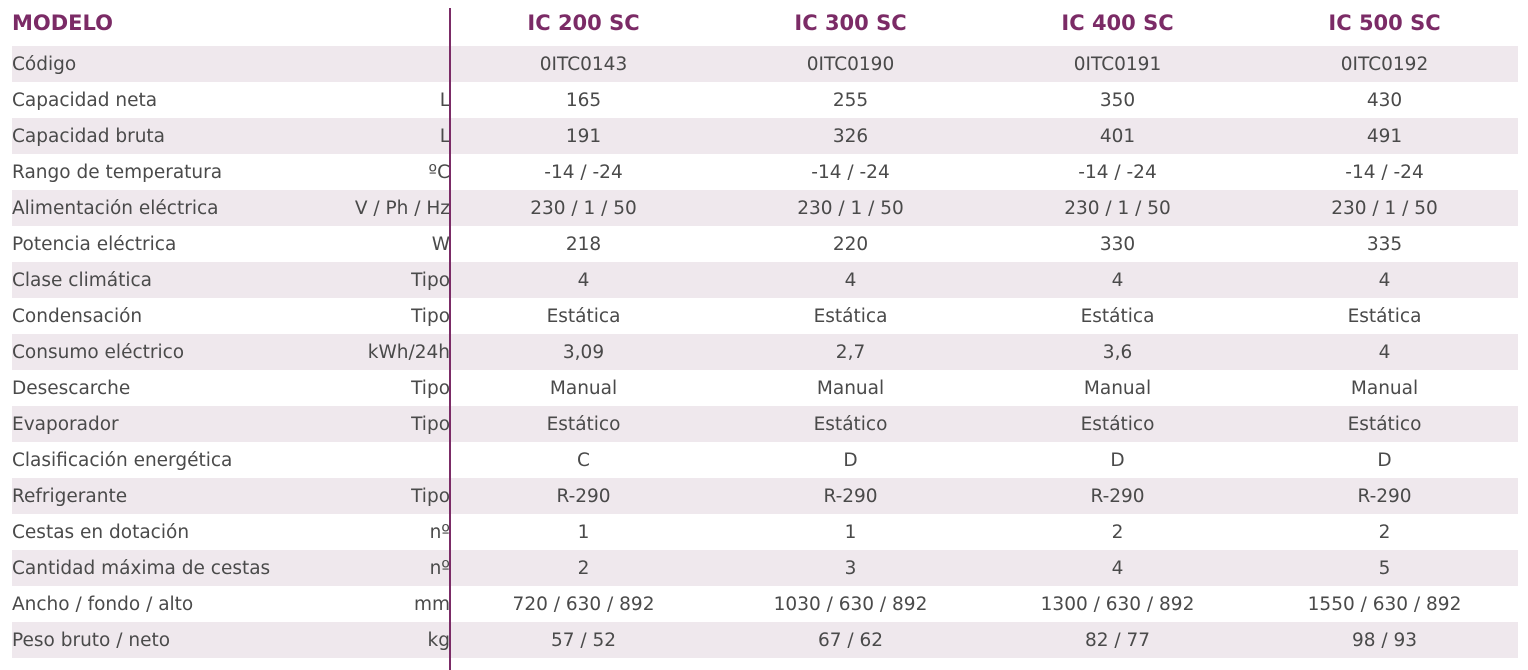  I want to click on model-name-1: IC 200 SC, so click(583, 23).